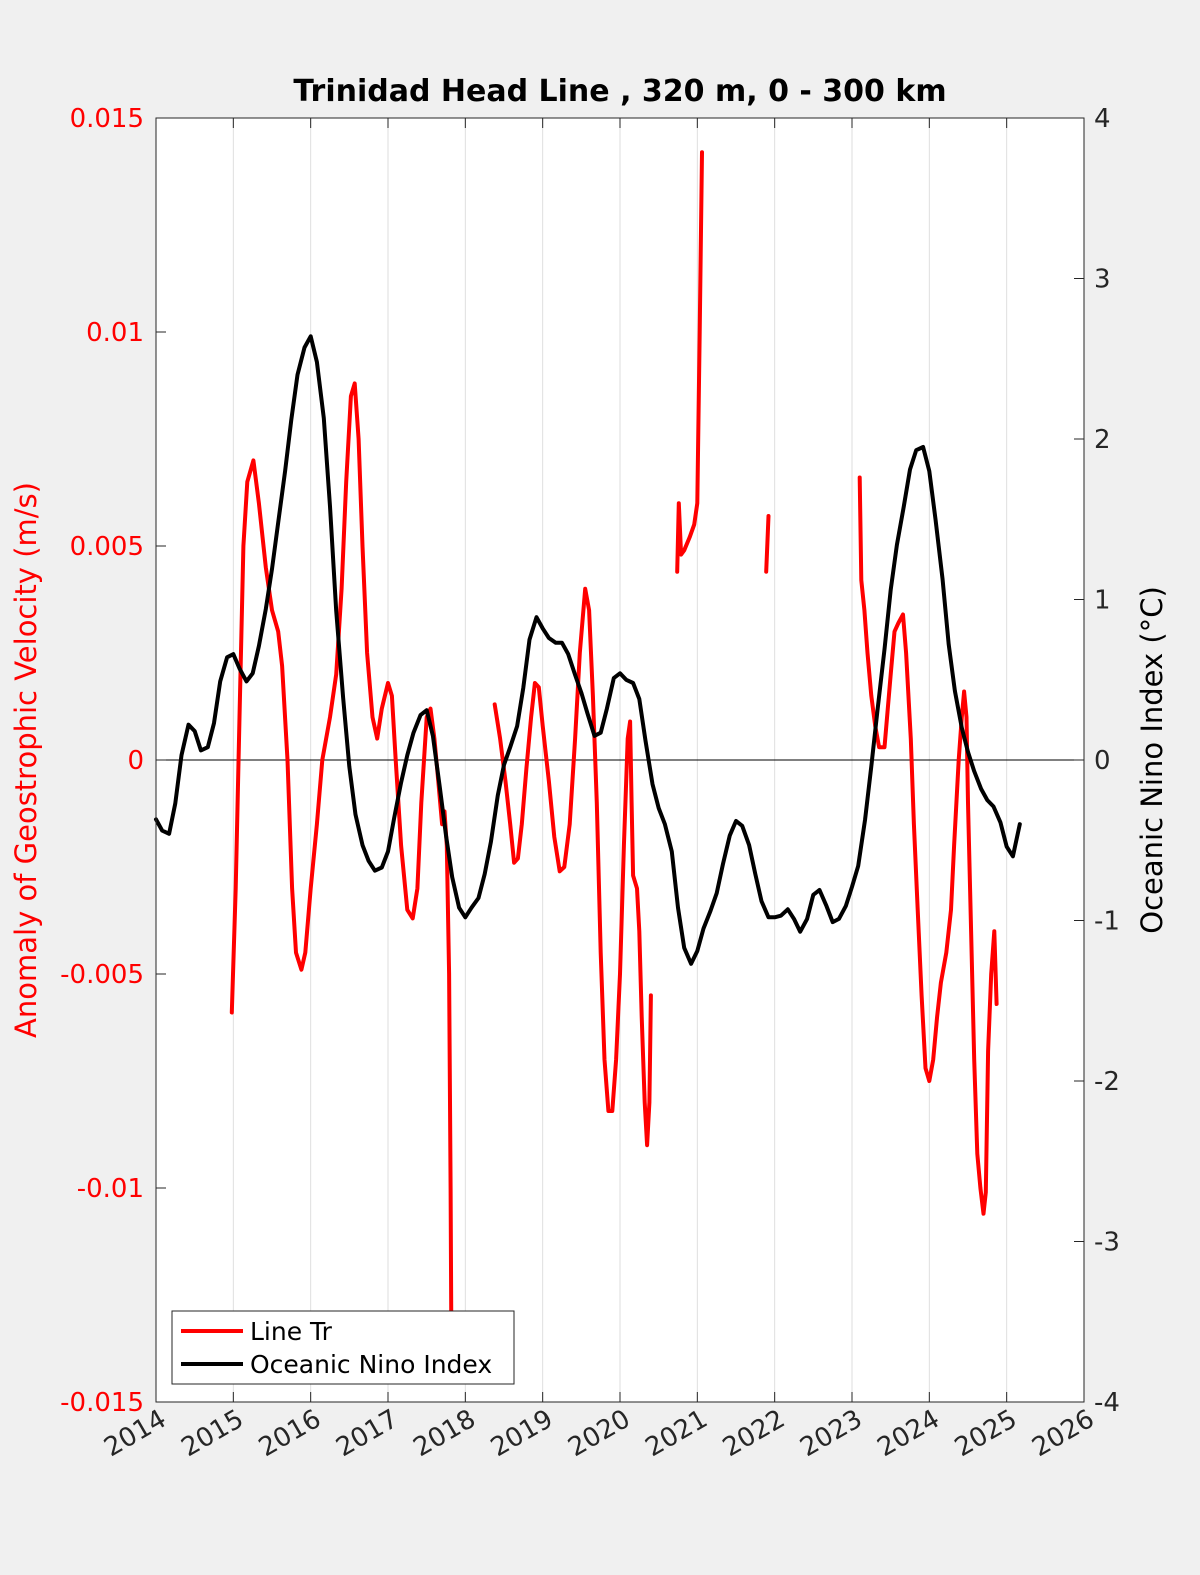 The height and width of the screenshot is (1575, 1200). I want to click on y-left-tick-label: -0.01, so click(110, 1189).